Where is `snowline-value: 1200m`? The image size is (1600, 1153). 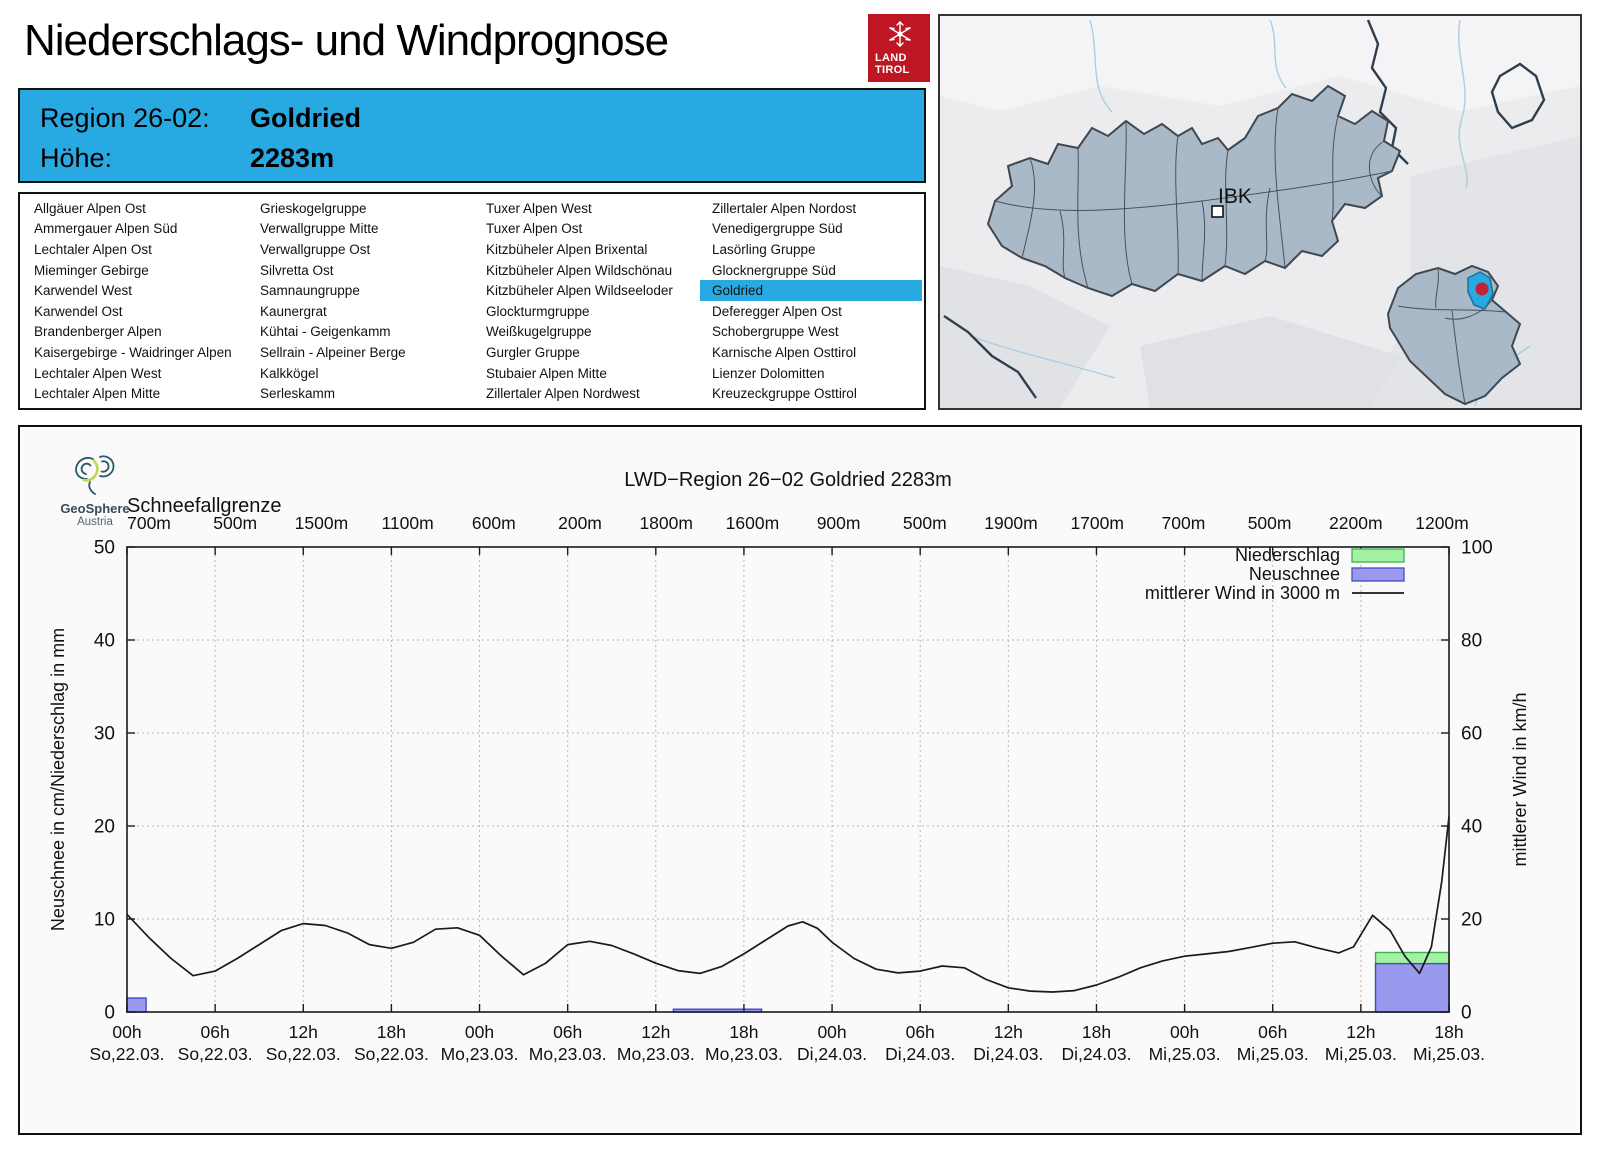
snowline-value: 1200m is located at coordinates (1442, 523).